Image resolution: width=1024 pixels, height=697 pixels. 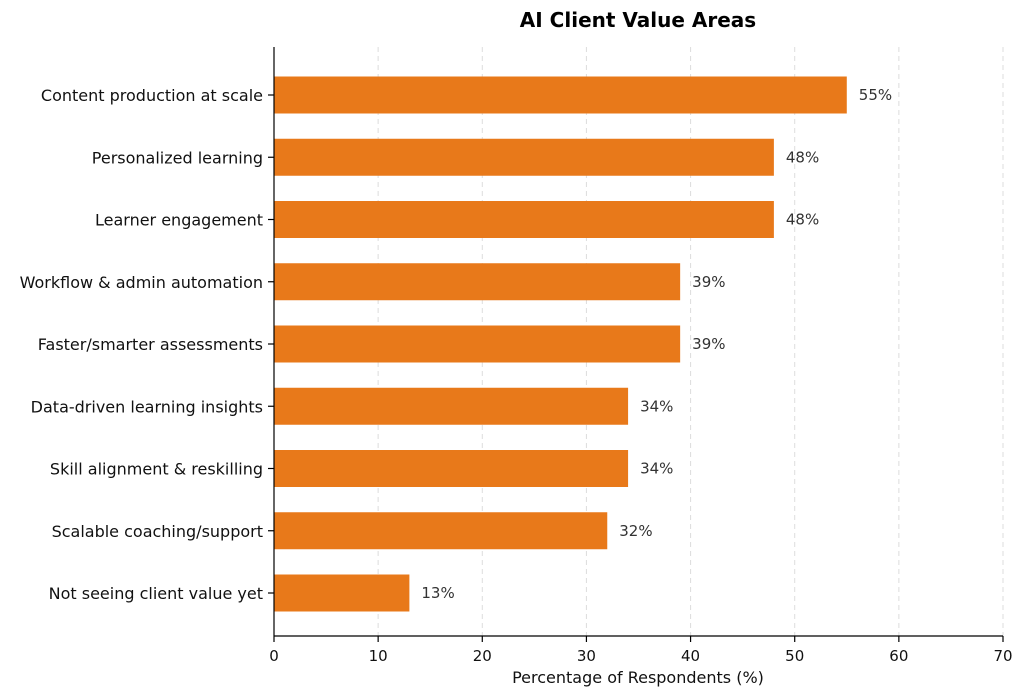 What do you see at coordinates (274, 656) in the screenshot?
I see `x-tick-label-0: 0` at bounding box center [274, 656].